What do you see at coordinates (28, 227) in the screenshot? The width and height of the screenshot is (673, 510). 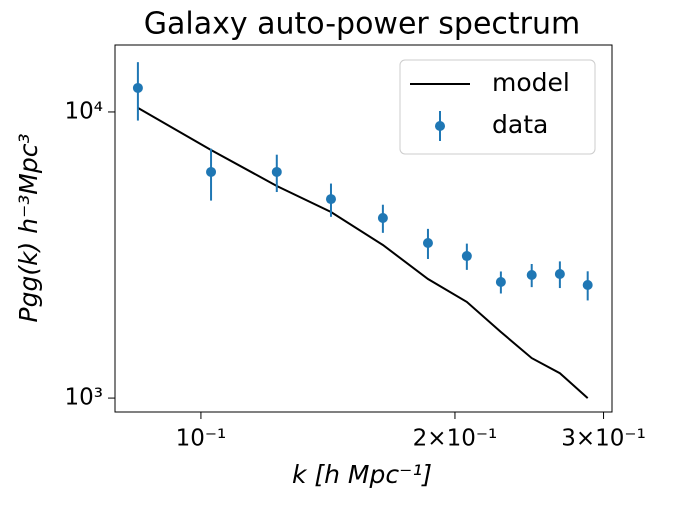 I see `y-axis-label: Pgg(k) h⁻³Mpc³` at bounding box center [28, 227].